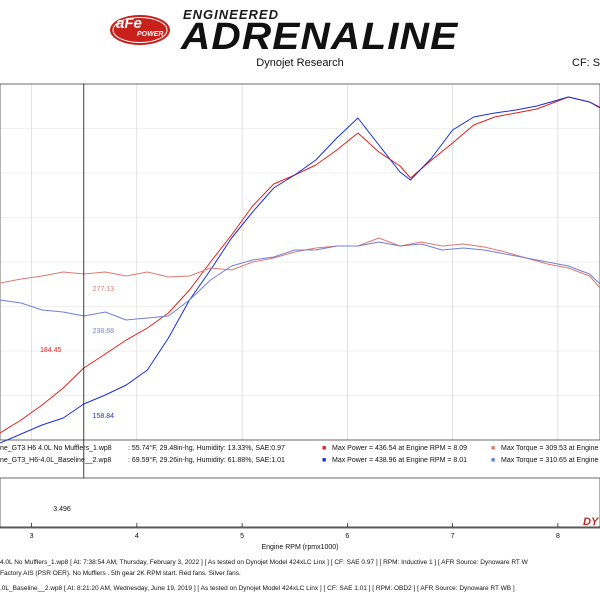  Describe the element at coordinates (104, 331) in the screenshot. I see `data-label-1: 238.68` at that location.